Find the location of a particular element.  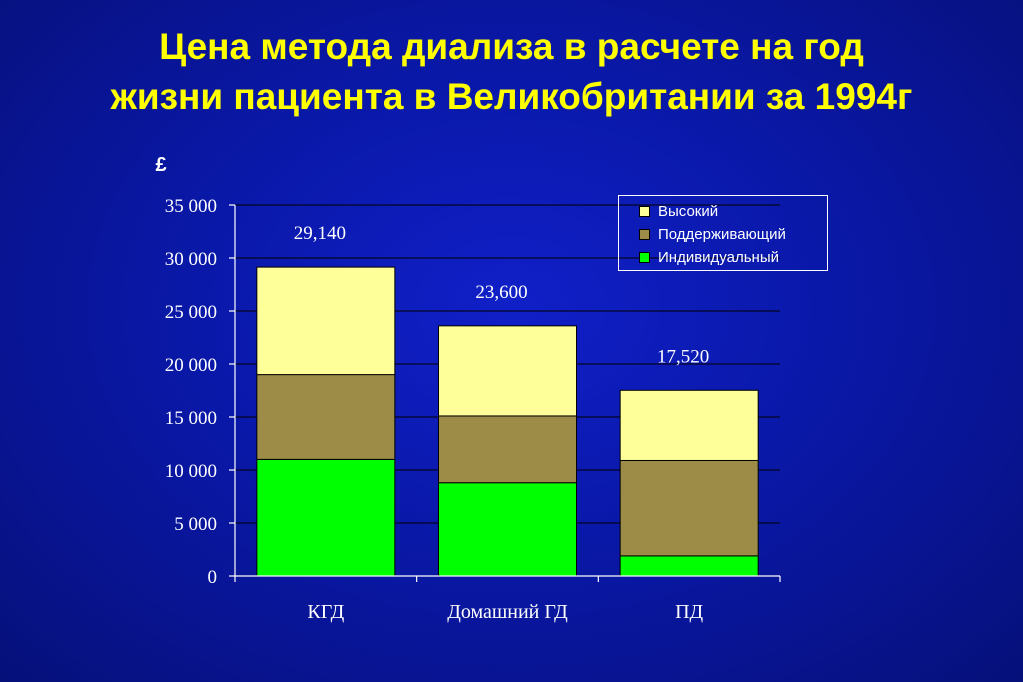

total-label: 23,600 is located at coordinates (501, 292).